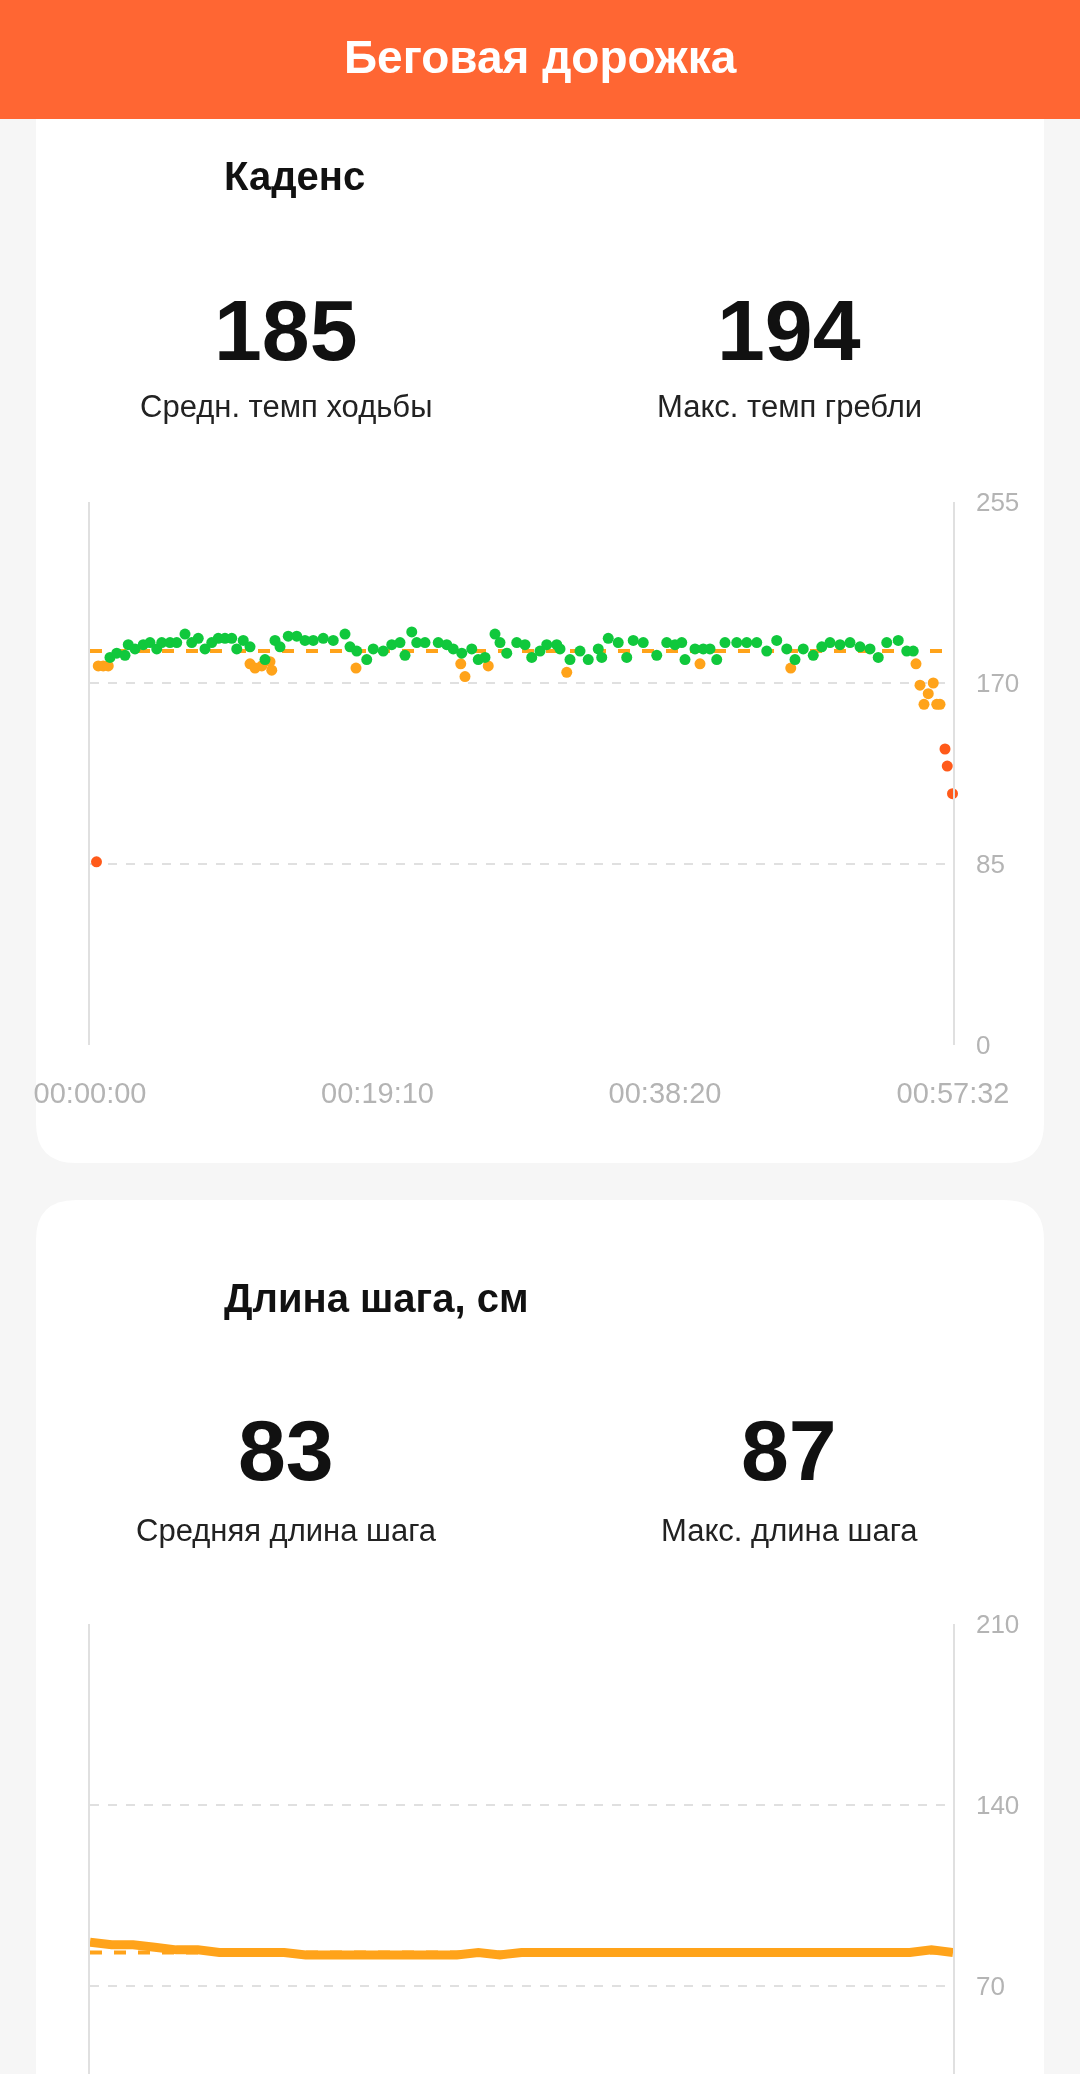 This screenshot has width=1080, height=2074. Describe the element at coordinates (377, 1093) in the screenshot. I see `x-tick-label: 00:19:10` at that location.